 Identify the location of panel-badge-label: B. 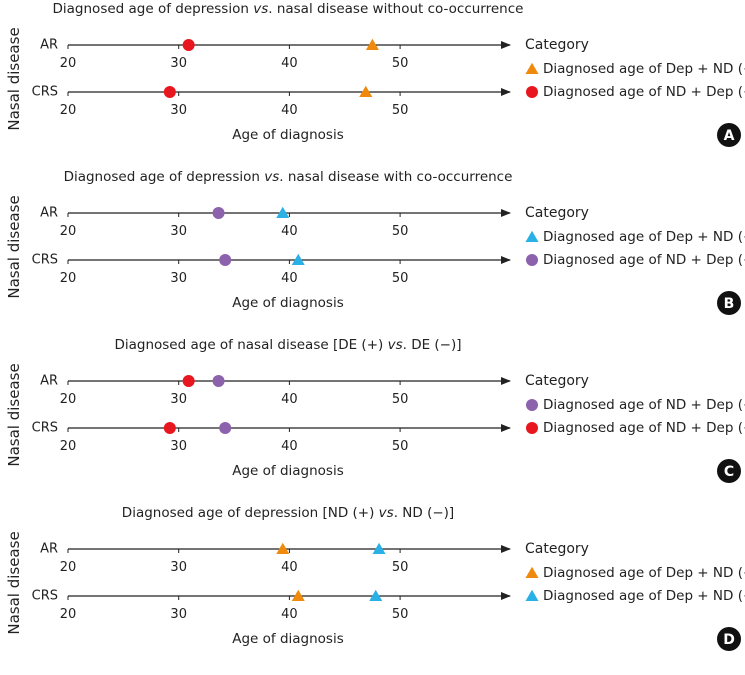
(729, 304).